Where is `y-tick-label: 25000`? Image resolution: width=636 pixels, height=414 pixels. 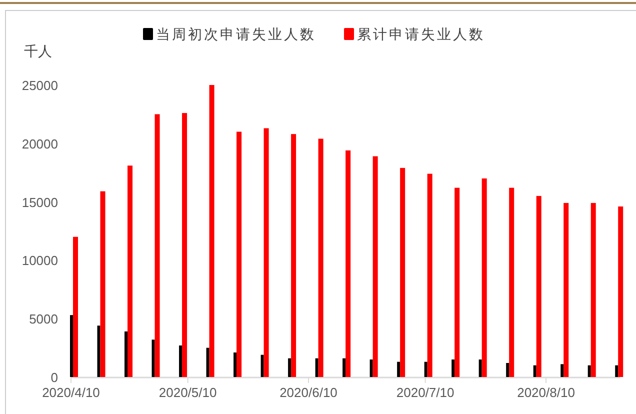 y-tick-label: 25000 is located at coordinates (40, 85).